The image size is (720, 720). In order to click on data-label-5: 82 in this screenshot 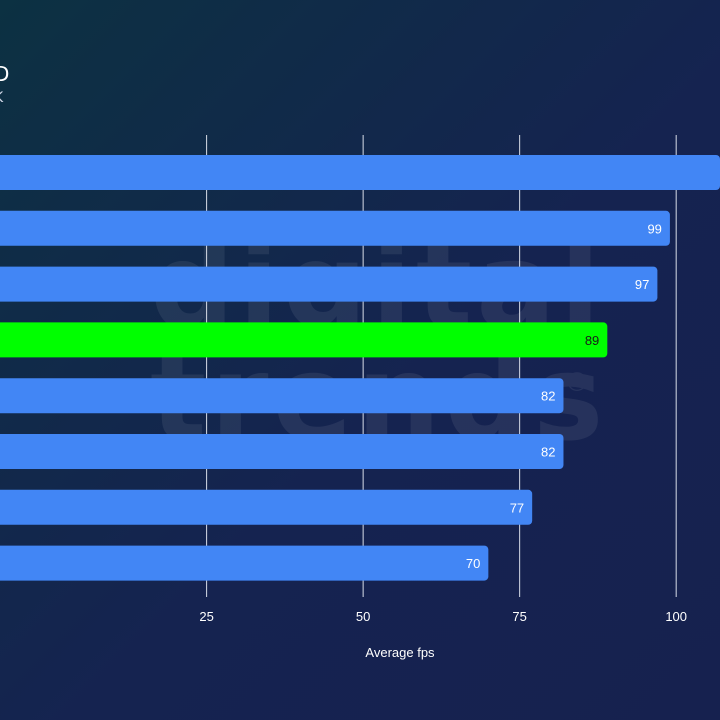, I will do `click(548, 452)`.